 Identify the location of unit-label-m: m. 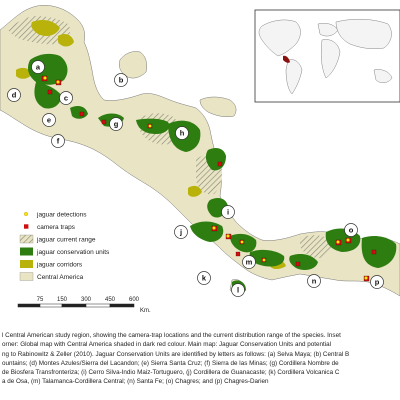
(249, 262).